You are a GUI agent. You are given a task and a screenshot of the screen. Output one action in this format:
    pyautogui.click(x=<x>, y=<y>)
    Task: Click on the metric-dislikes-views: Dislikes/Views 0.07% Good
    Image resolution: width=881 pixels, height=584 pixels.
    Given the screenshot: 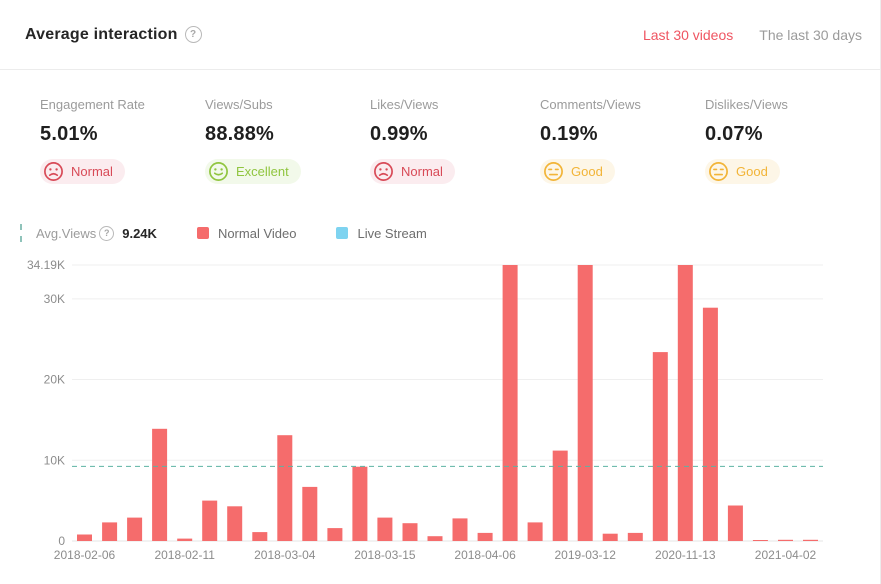 What is the action you would take?
    pyautogui.click(x=746, y=128)
    